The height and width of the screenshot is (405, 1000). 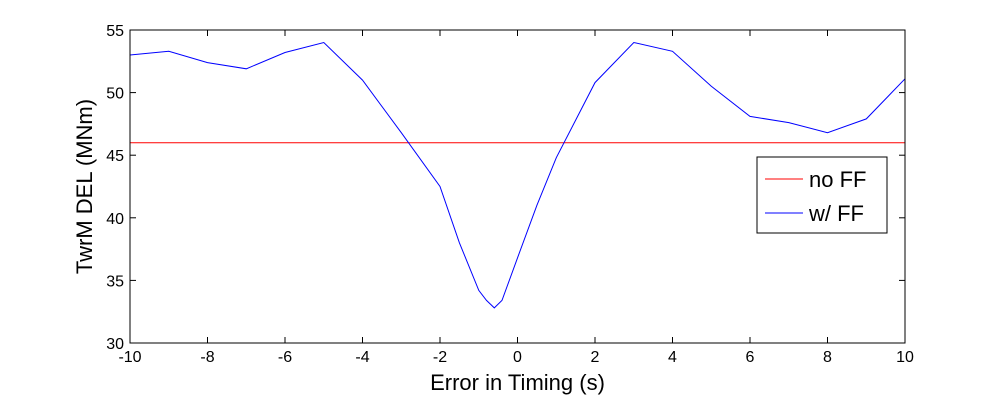 I want to click on legend: no FF w/ FF, so click(x=822, y=195).